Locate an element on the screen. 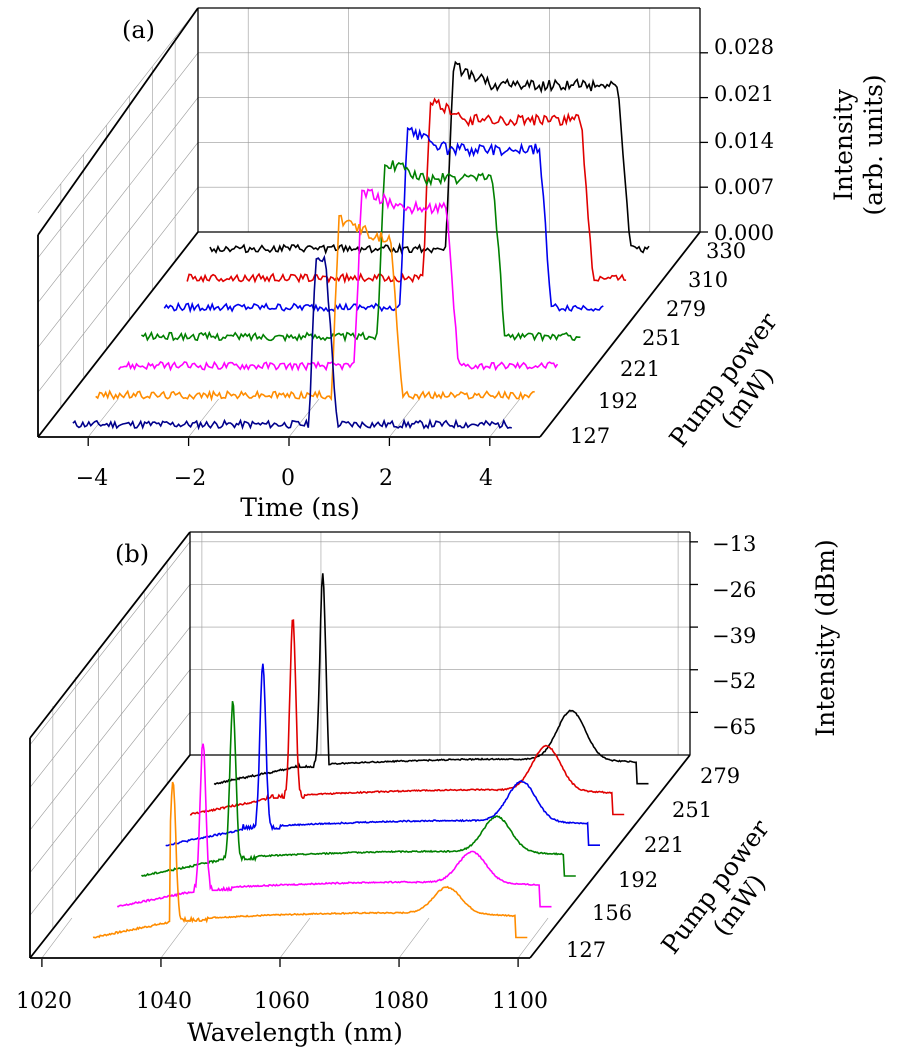 This screenshot has height=1059, width=909. panel-b-x-axis-title: Wavelength (nm) is located at coordinates (295, 1032).